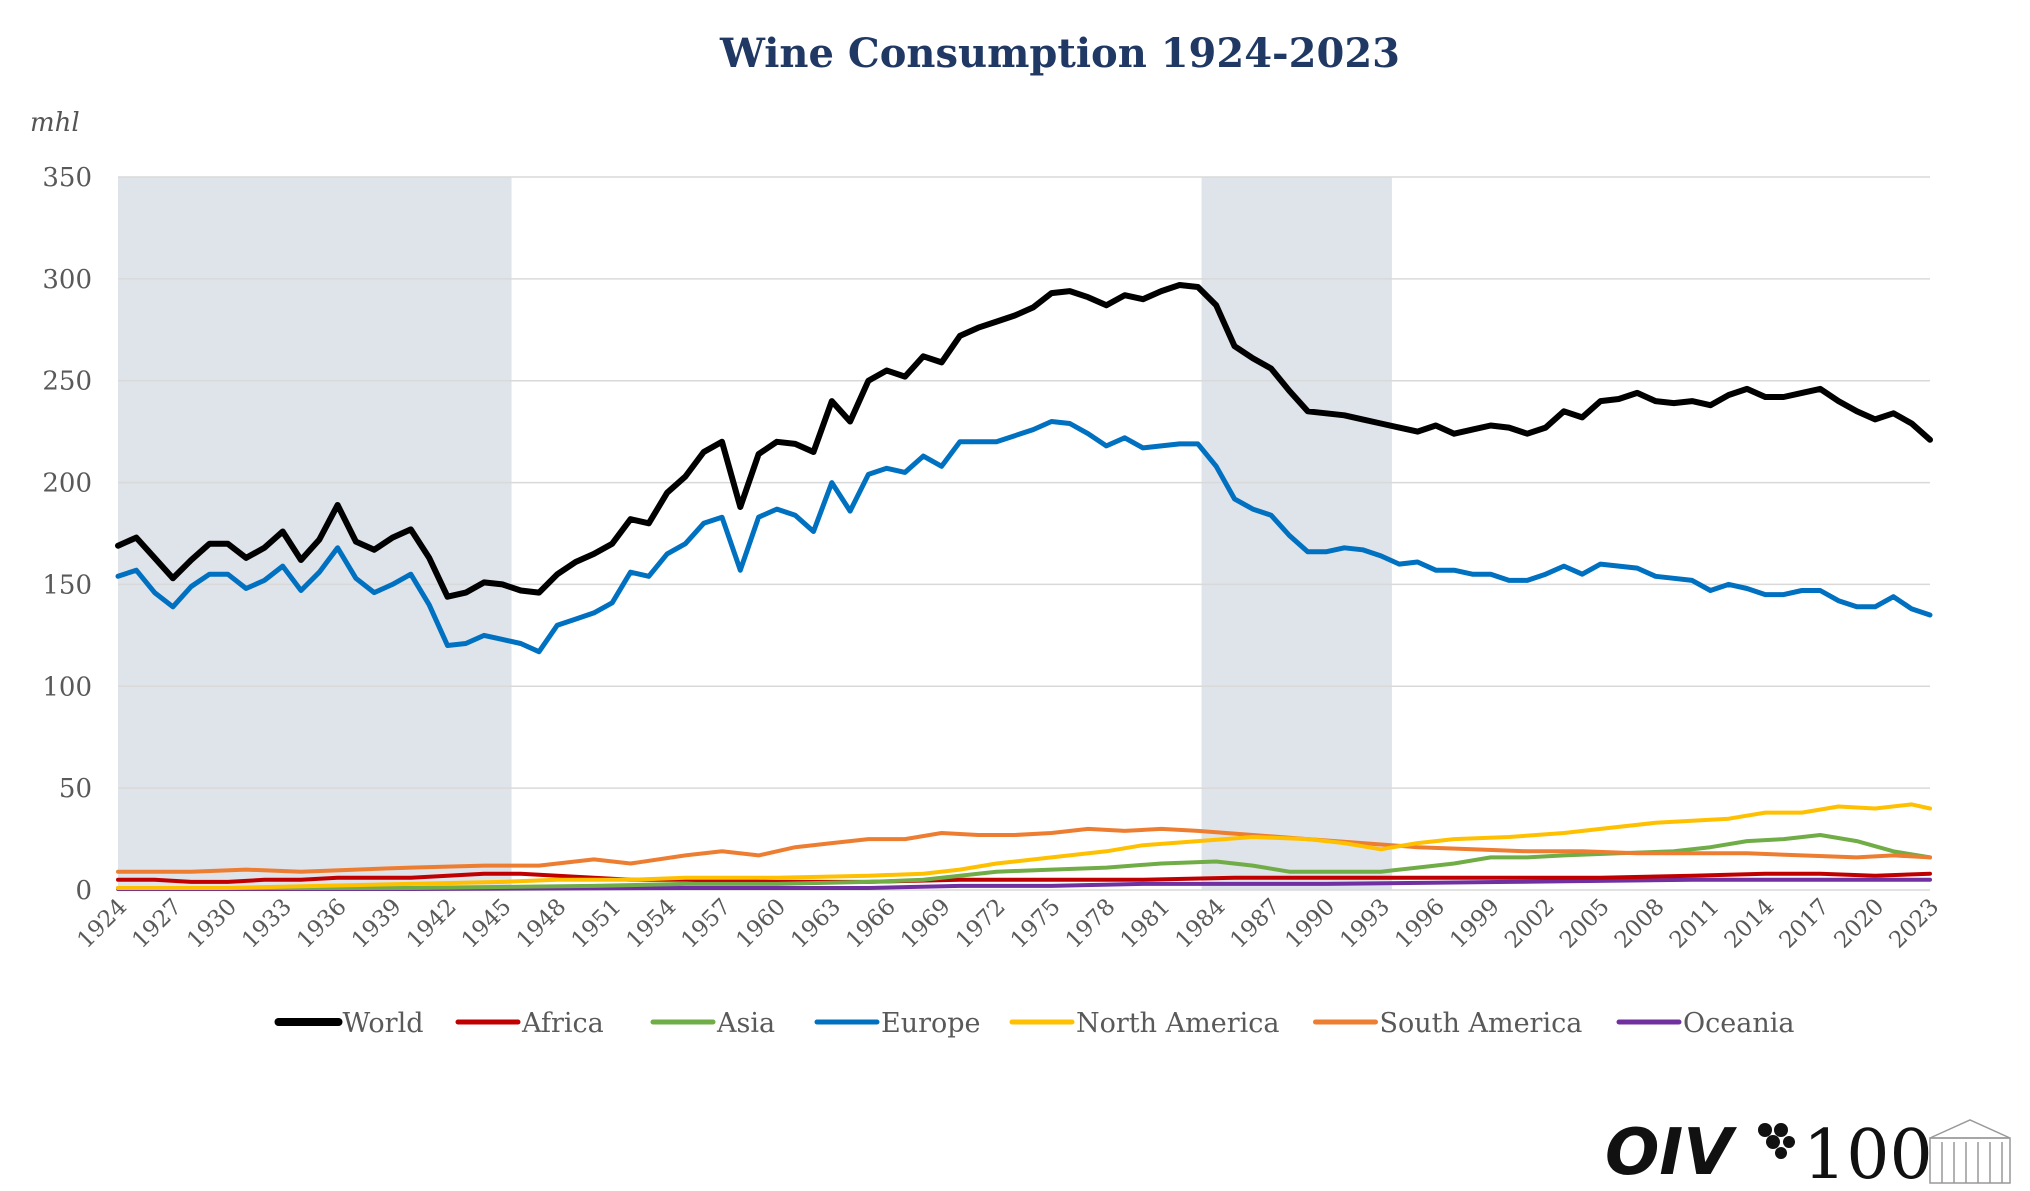  What do you see at coordinates (652, 924) in the screenshot?
I see `x-tick-label-1954: 1954` at bounding box center [652, 924].